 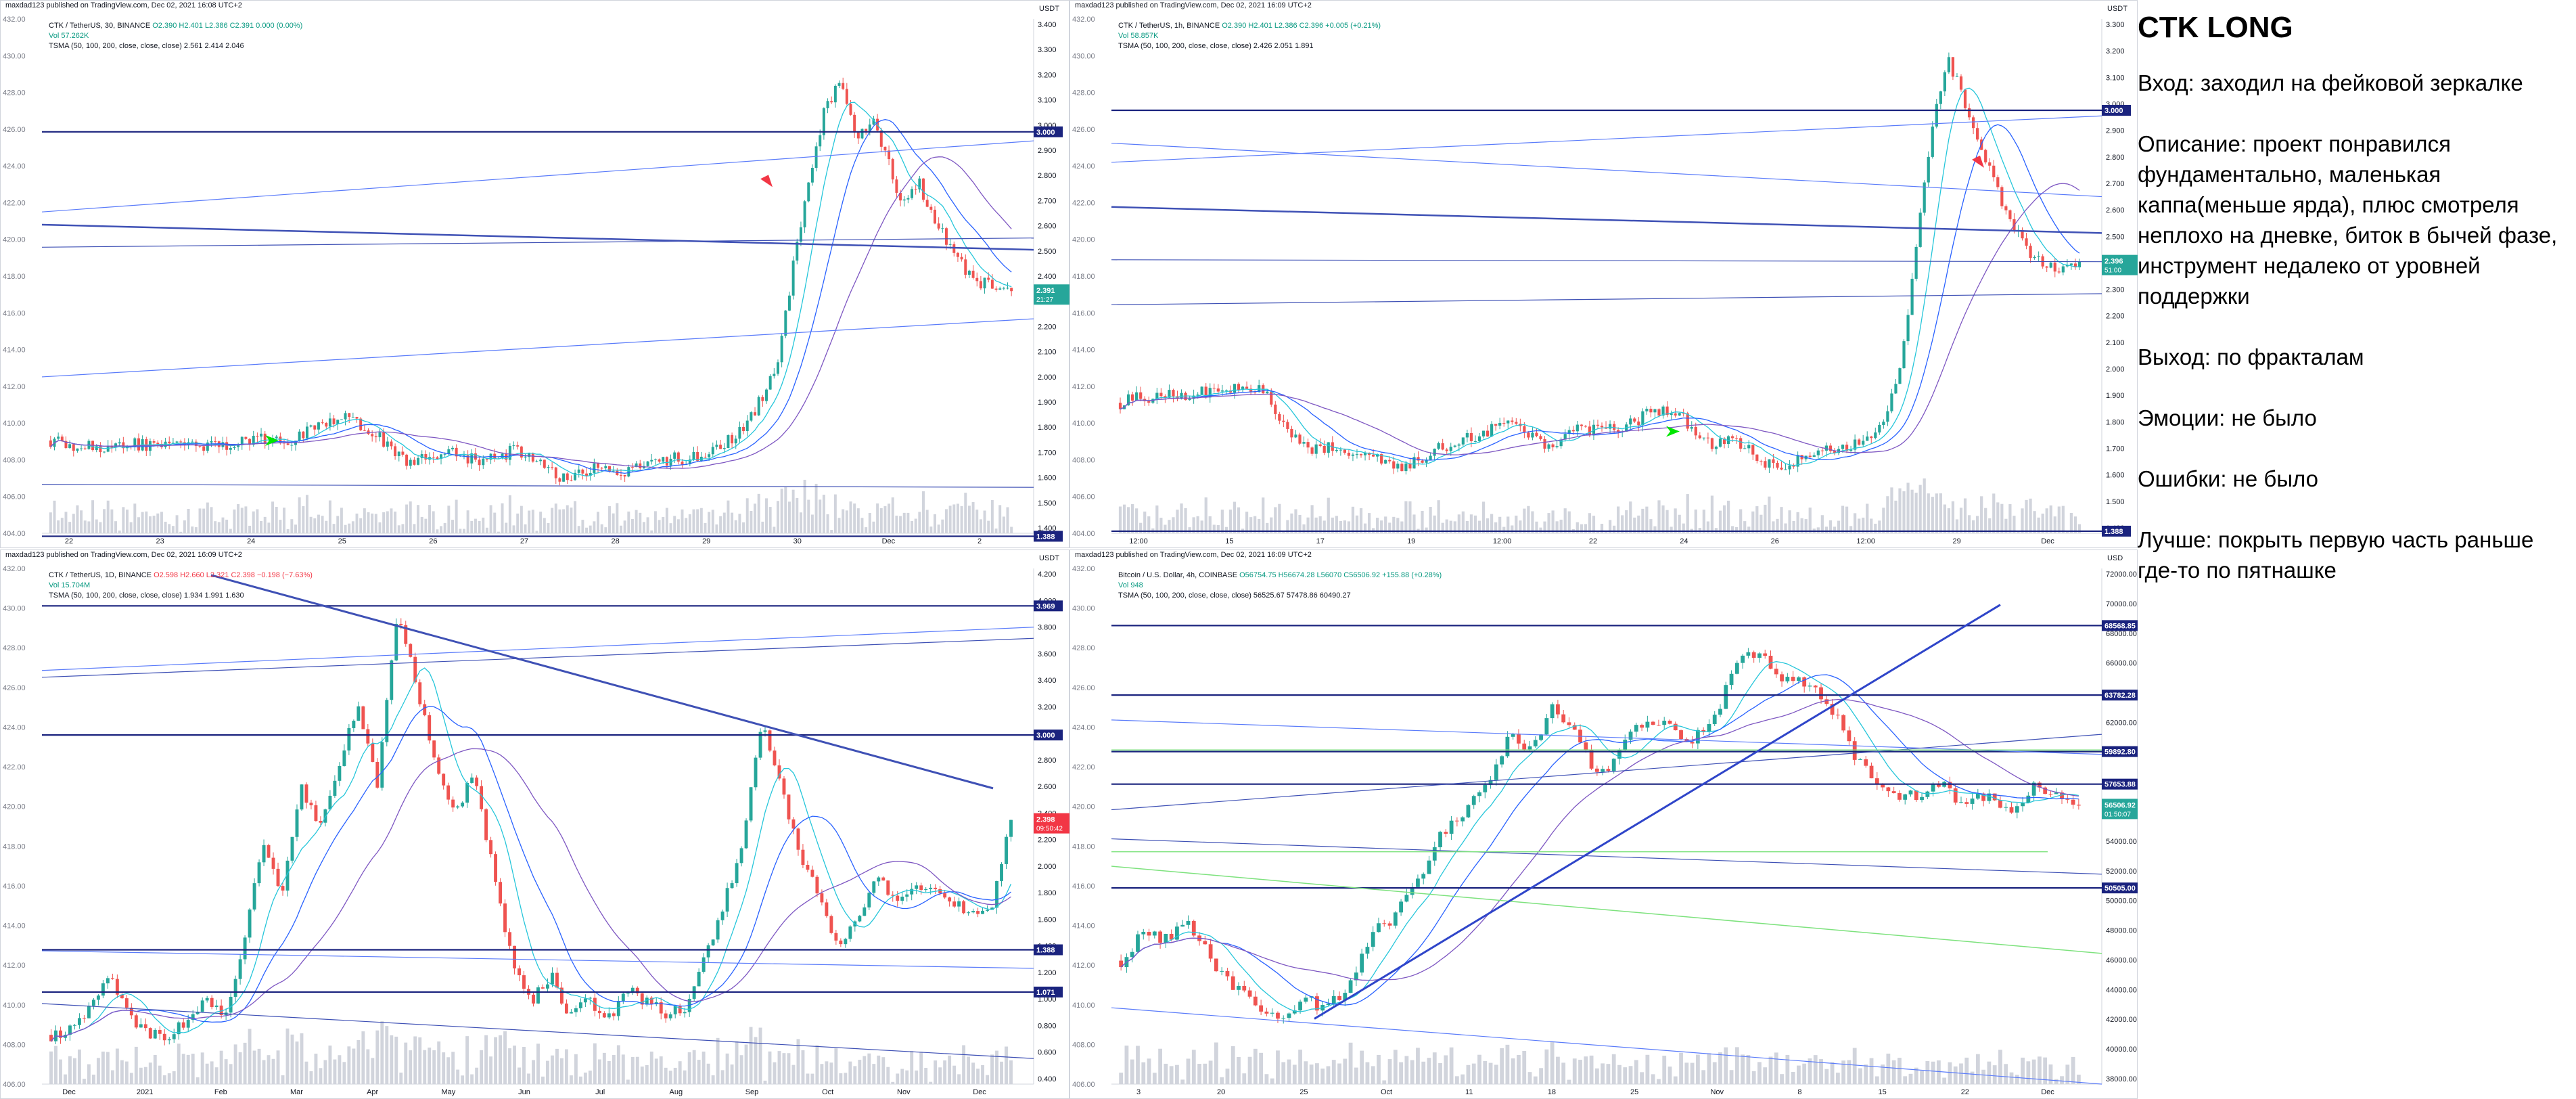 I want to click on current-price-text: 2.391, so click(x=1045, y=291).